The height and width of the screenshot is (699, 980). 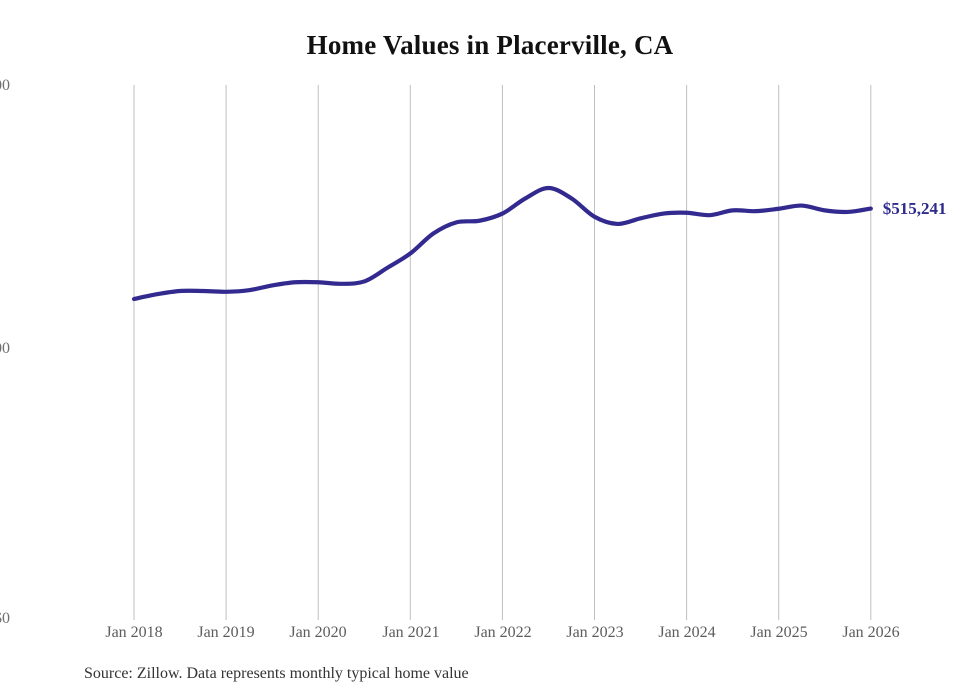 What do you see at coordinates (503, 632) in the screenshot?
I see `x-axis-tick-label-jan-2022: Jan 2022` at bounding box center [503, 632].